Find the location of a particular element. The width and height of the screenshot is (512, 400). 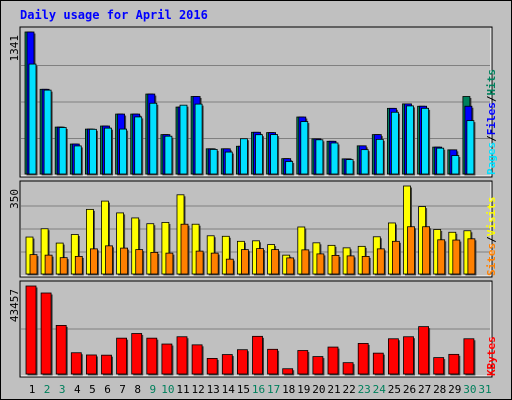

legend-kbytes: KBytes is located at coordinates (491, 356).